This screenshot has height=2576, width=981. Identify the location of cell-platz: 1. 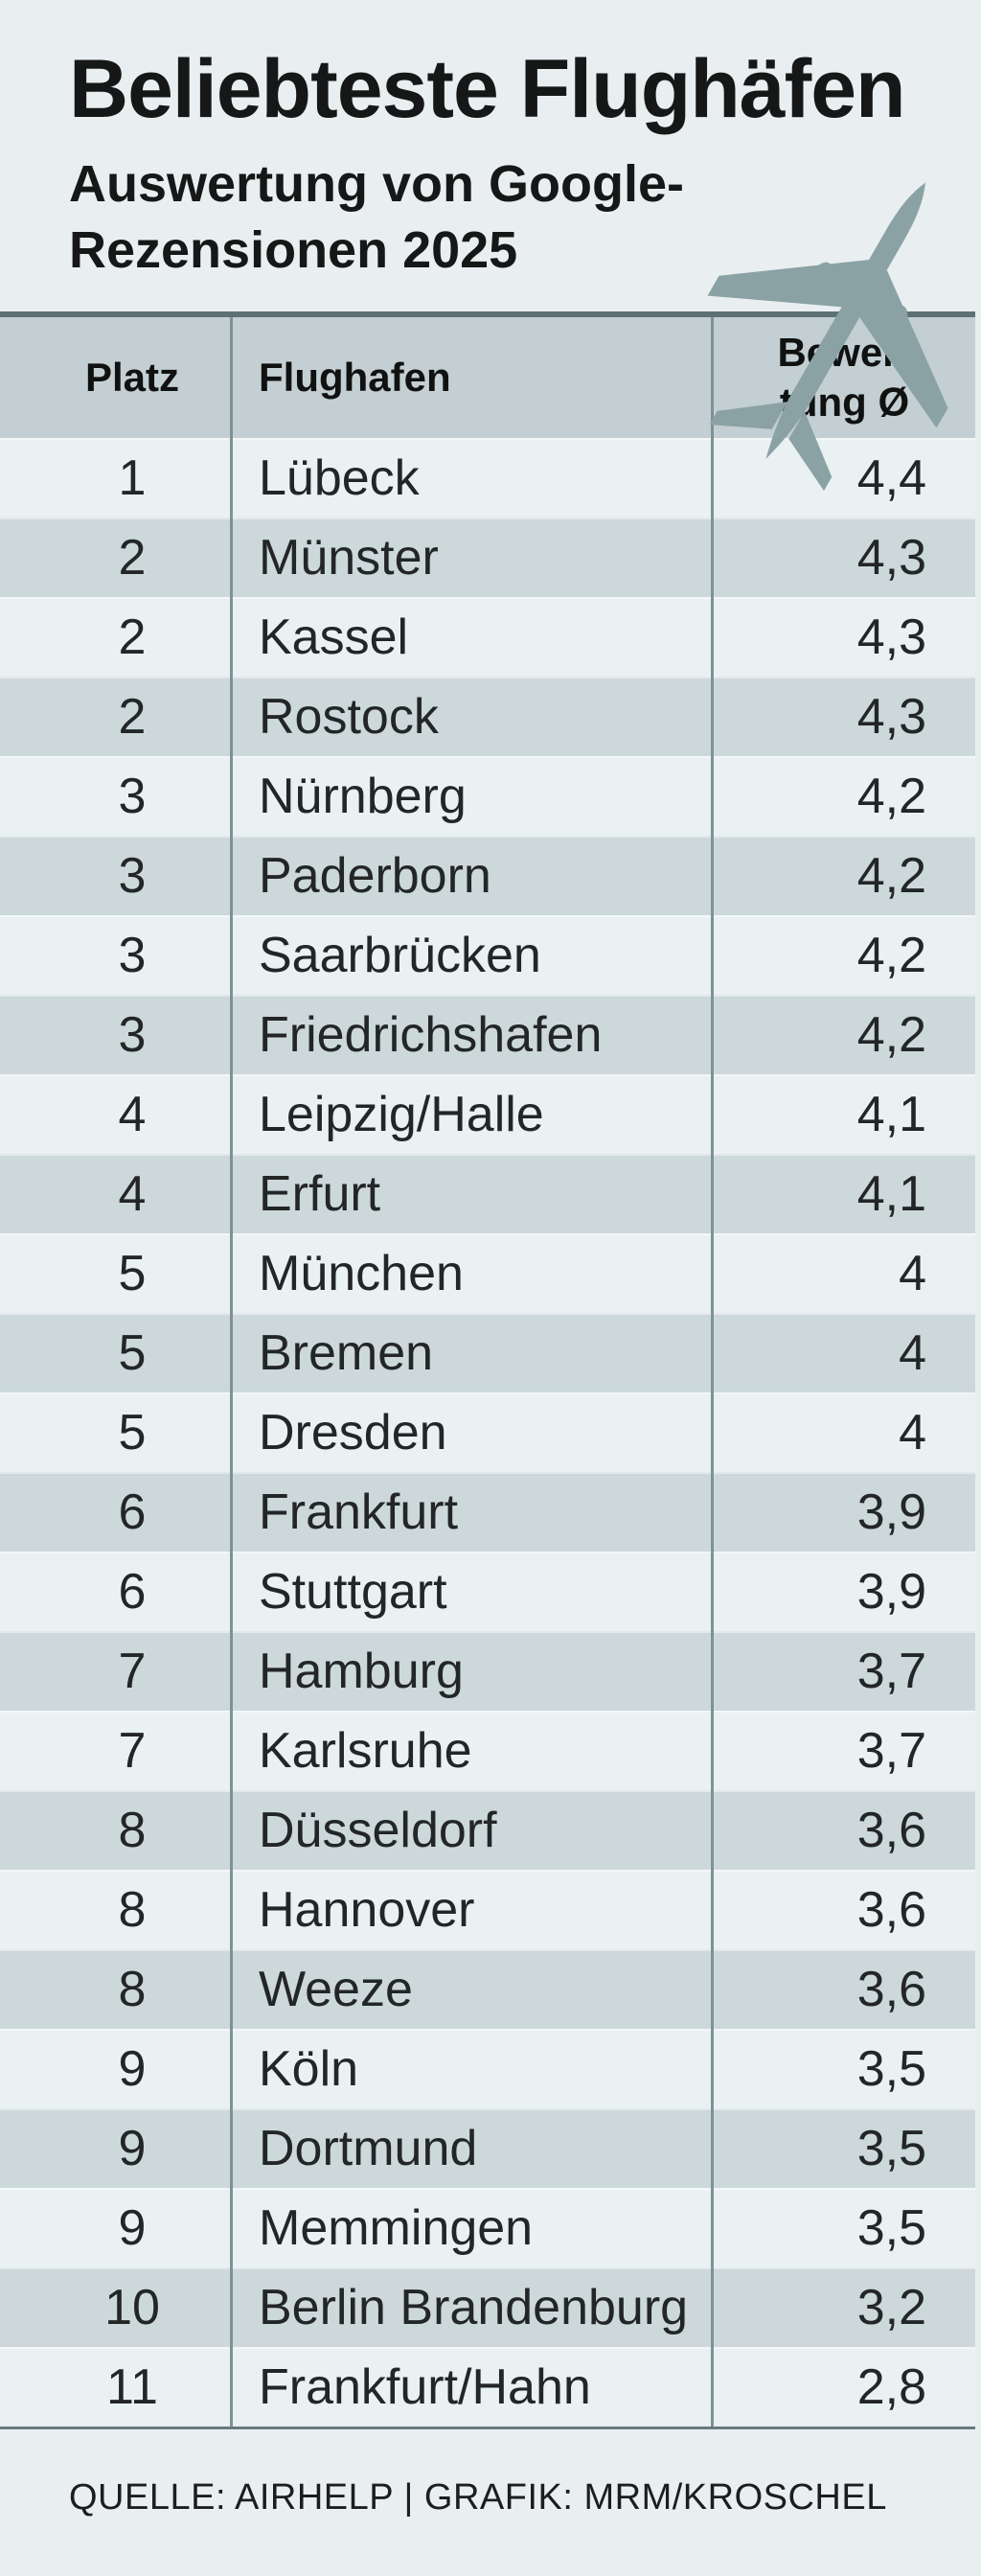
(132, 477).